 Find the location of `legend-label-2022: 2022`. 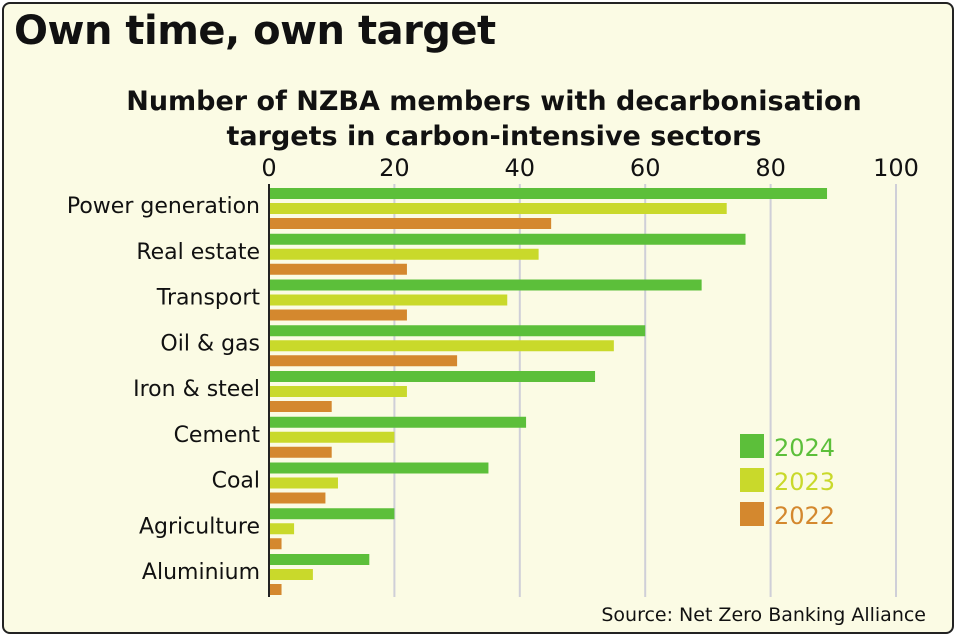

legend-label-2022: 2022 is located at coordinates (804, 516).